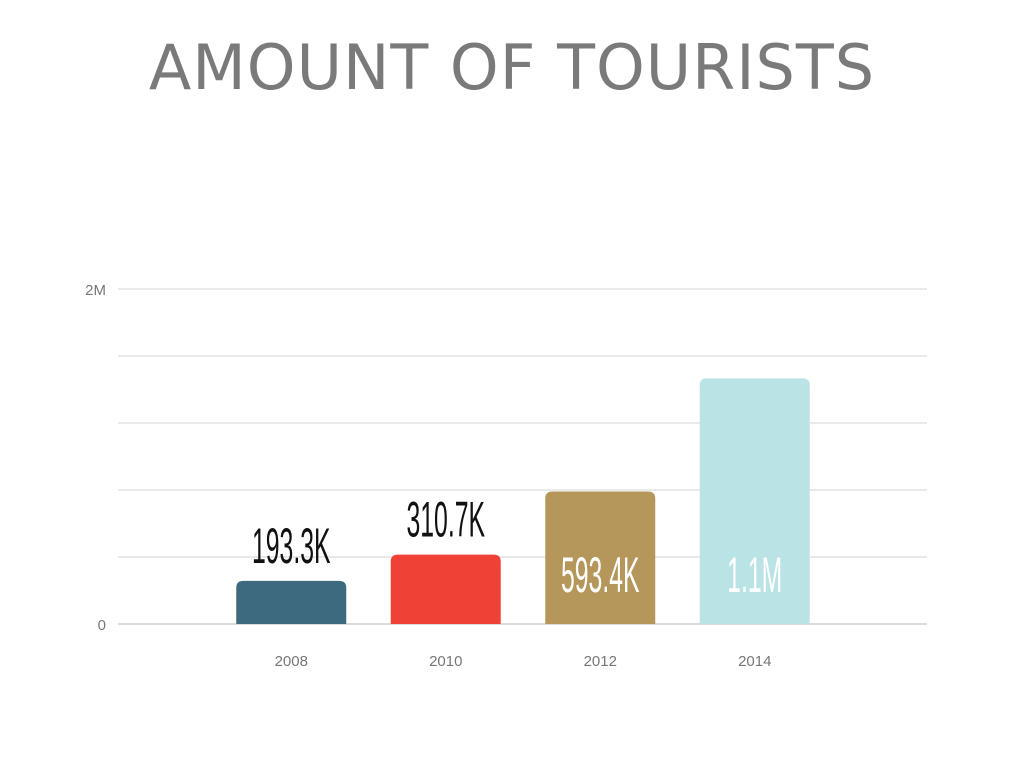  Describe the element at coordinates (754, 576) in the screenshot. I see `data-label-2014: 1.1M` at that location.